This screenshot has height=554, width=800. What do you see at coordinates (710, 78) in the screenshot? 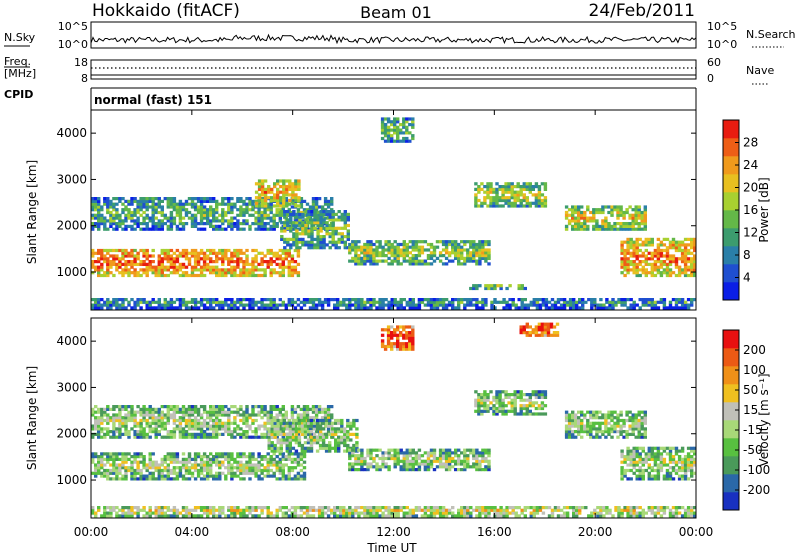
I see `freq-right-tick-bottom: 0` at bounding box center [710, 78].